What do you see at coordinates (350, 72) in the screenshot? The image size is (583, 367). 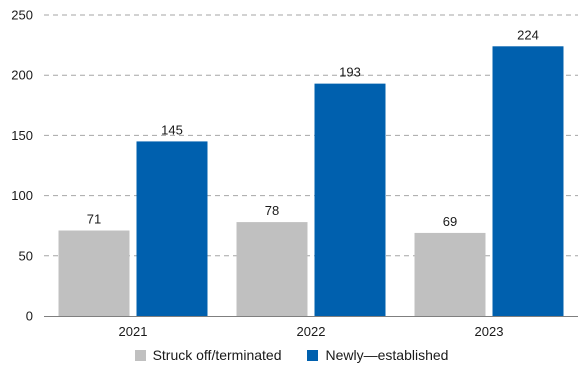 I see `data-label: 193` at bounding box center [350, 72].